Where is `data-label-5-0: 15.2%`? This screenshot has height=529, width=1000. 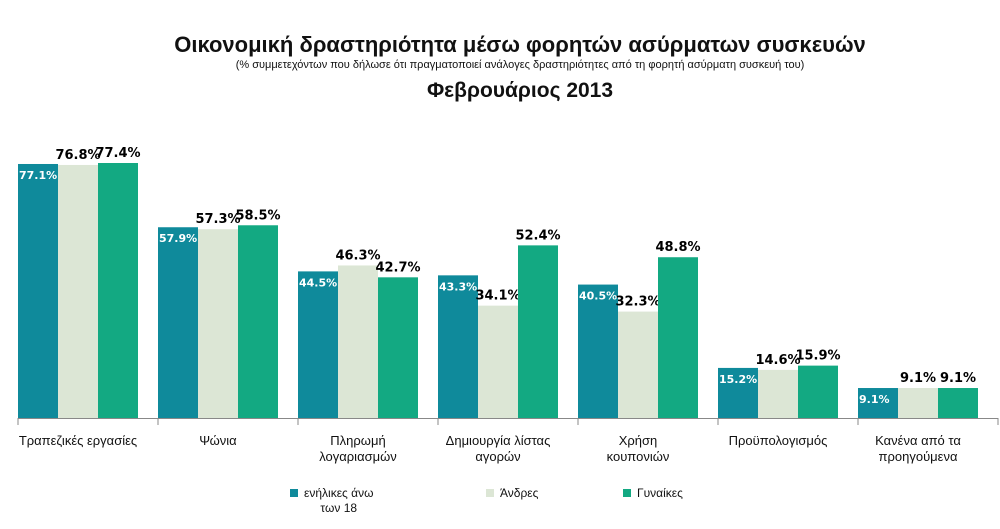
data-label-5-0: 15.2% is located at coordinates (738, 379).